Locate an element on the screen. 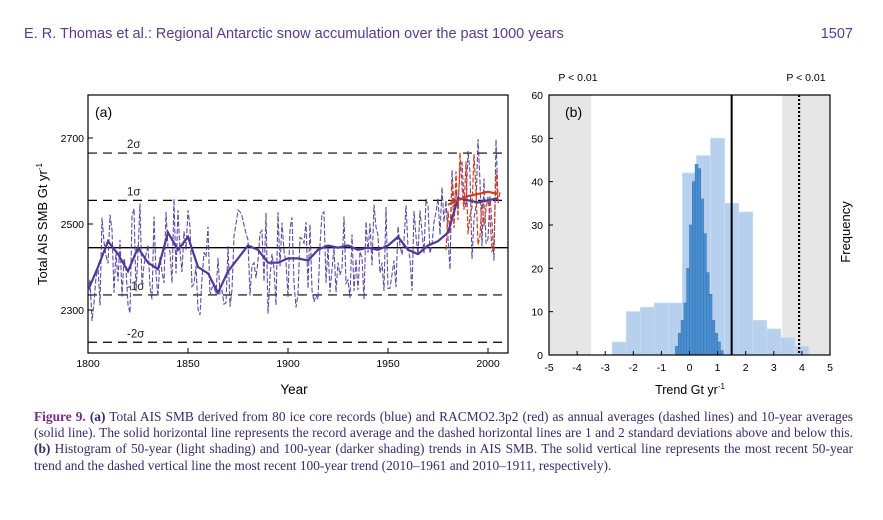 The image size is (883, 520). y-tick-label: 2700 is located at coordinates (73, 139).